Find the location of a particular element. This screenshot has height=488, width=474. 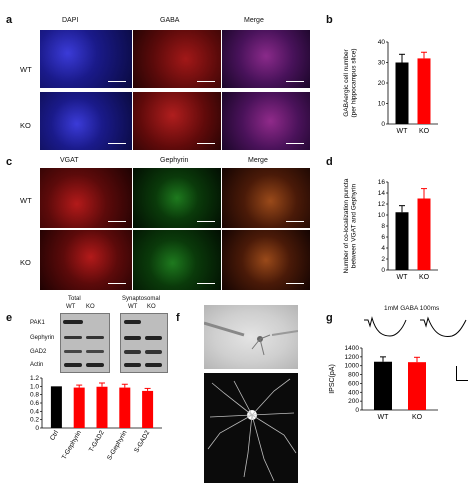

panel-c-col-merge: Merge is located at coordinates (258, 160).